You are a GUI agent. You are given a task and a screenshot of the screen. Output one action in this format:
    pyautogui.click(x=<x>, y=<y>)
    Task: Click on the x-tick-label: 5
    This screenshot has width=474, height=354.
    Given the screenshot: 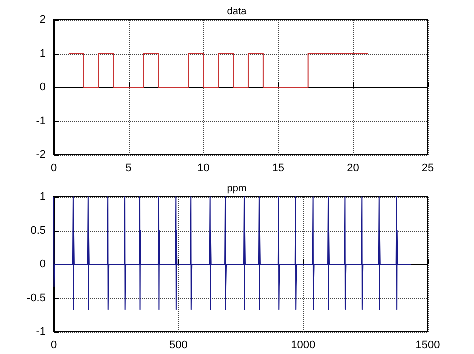 What is the action you would take?
    pyautogui.click(x=129, y=168)
    